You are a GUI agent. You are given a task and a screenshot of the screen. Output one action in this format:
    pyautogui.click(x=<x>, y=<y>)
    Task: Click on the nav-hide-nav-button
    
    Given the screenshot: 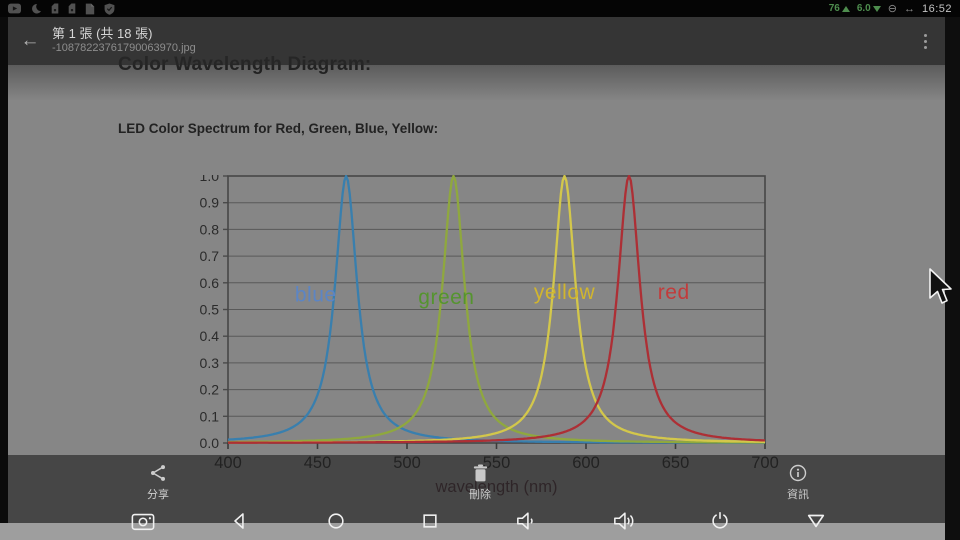 What is the action you would take?
    pyautogui.click(x=816, y=523)
    